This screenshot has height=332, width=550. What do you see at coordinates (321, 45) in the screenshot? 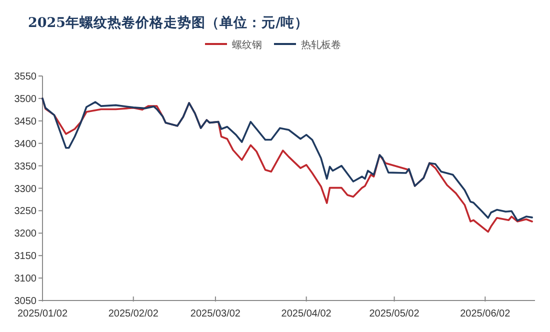
I see `legend-label: 热轧板卷` at bounding box center [321, 45].